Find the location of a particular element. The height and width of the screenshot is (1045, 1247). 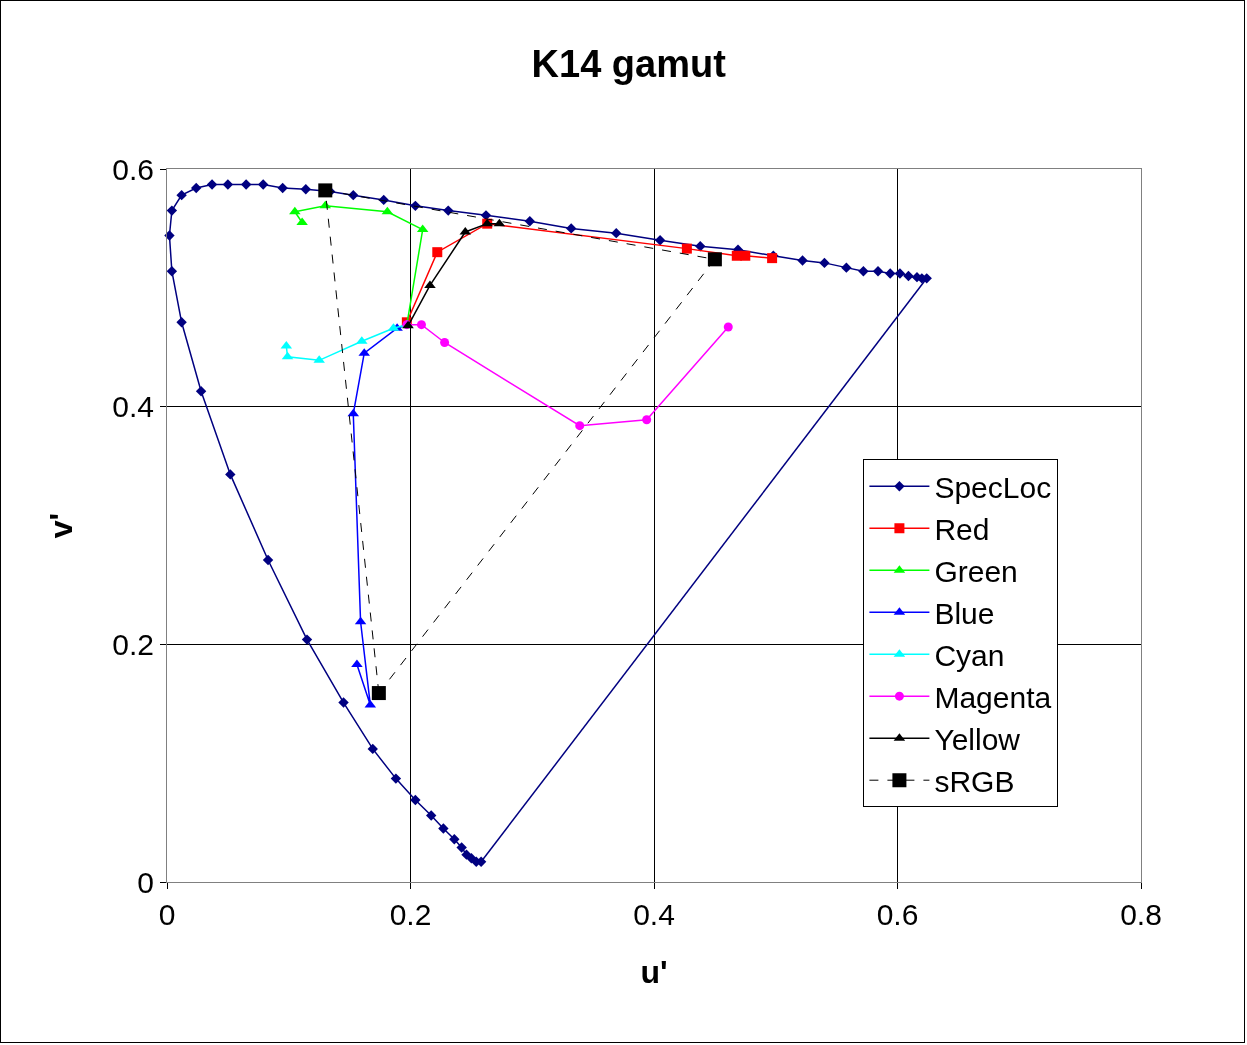

legend-label: Magenta is located at coordinates (993, 697).